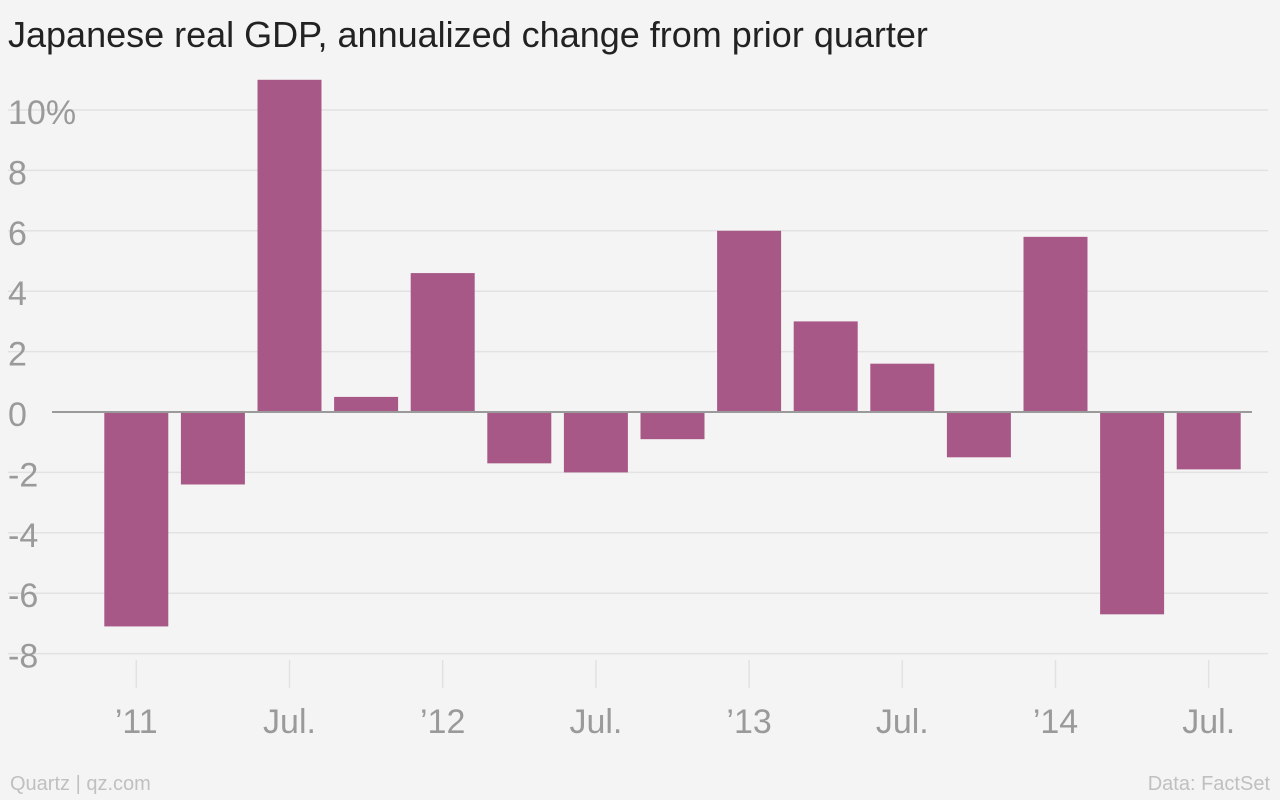  Describe the element at coordinates (136, 722) in the screenshot. I see `x-tick-label: ’11` at that location.